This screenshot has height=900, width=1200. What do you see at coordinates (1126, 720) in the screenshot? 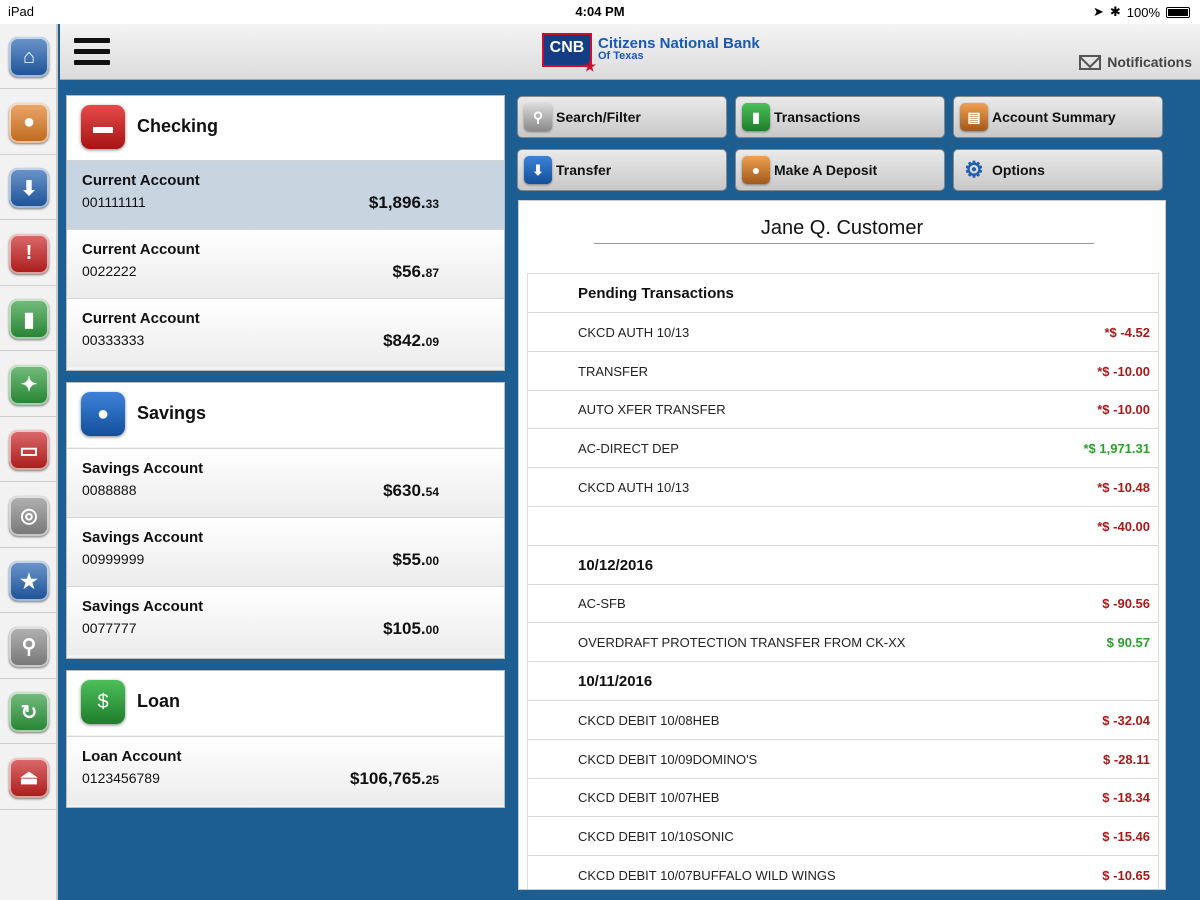
I see `transaction-amount: $ -32.04` at bounding box center [1126, 720].